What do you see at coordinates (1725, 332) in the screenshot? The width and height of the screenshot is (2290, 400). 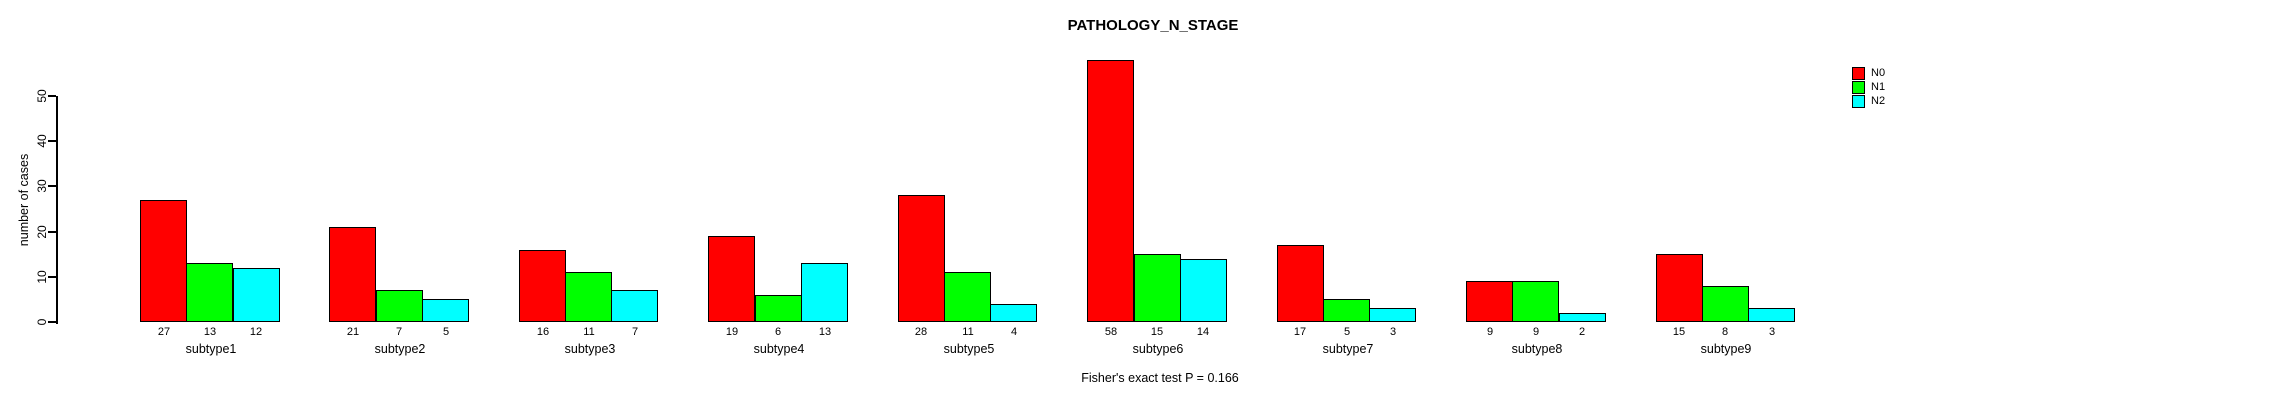 I see `bar-value-label: 8` at bounding box center [1725, 332].